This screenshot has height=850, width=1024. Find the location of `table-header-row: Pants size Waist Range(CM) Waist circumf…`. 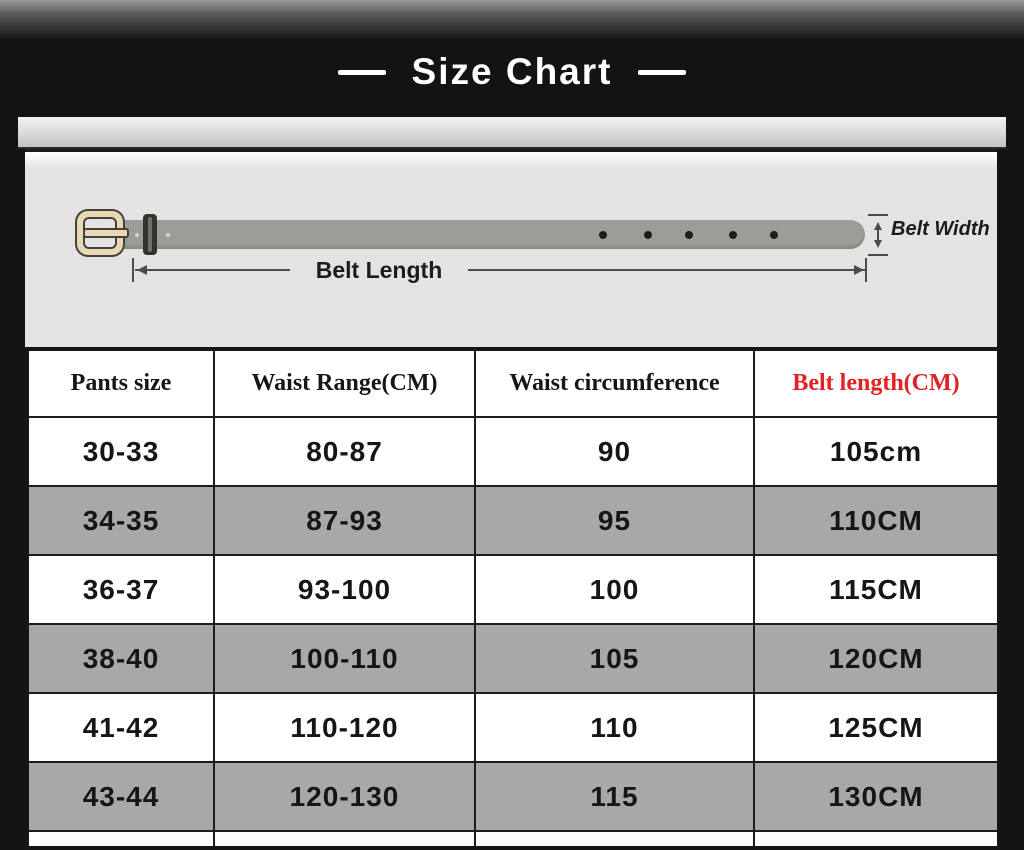

table-header-row: Pants size Waist Range(CM) Waist circumf… is located at coordinates (513, 383).